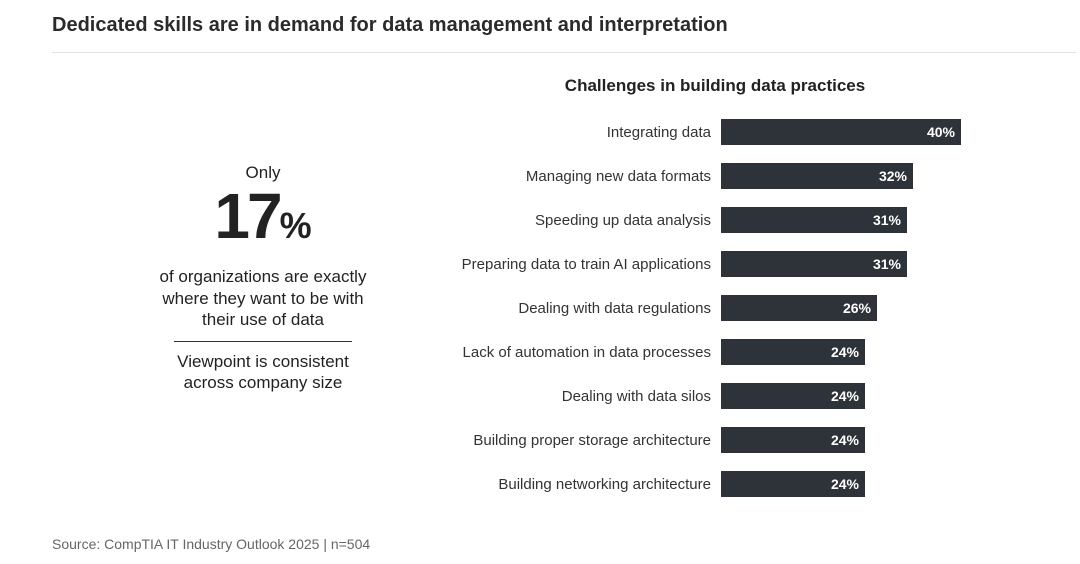  What do you see at coordinates (715, 85) in the screenshot?
I see `chart-title: Challenges in building data practices` at bounding box center [715, 85].